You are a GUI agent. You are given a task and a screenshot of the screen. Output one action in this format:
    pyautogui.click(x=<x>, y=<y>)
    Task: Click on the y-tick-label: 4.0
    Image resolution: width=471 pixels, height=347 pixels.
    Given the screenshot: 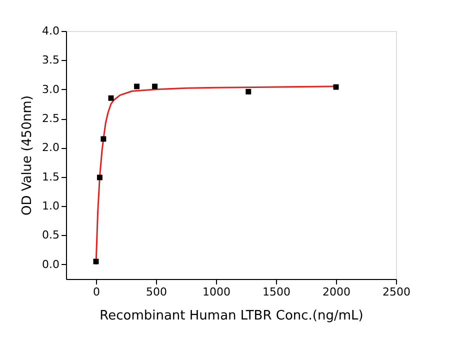 What is the action you would take?
    pyautogui.click(x=51, y=31)
    